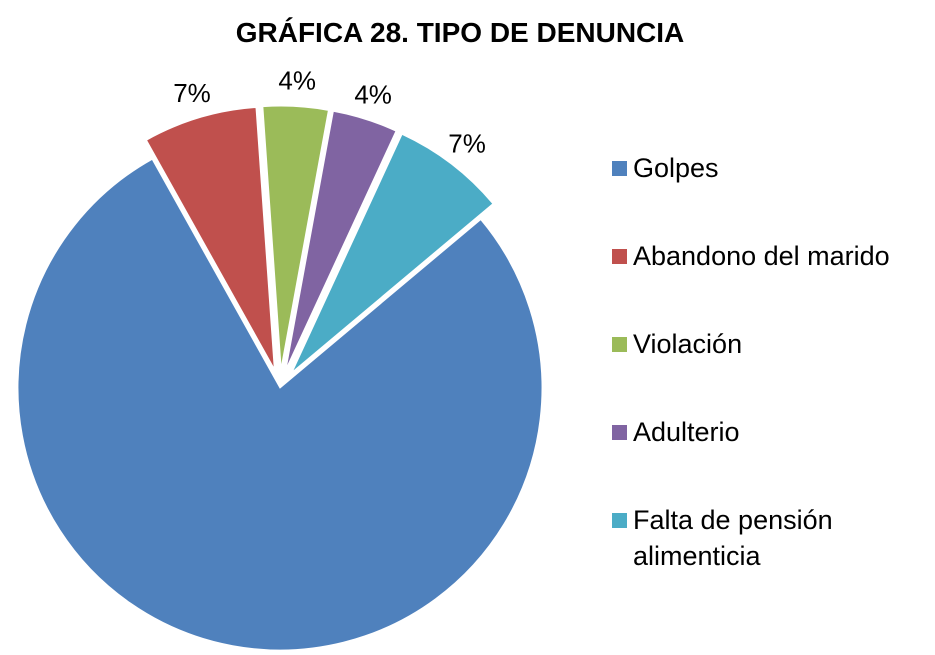 The image size is (935, 655). What do you see at coordinates (229, 652) in the screenshot?
I see `data-label: 78%` at bounding box center [229, 652].